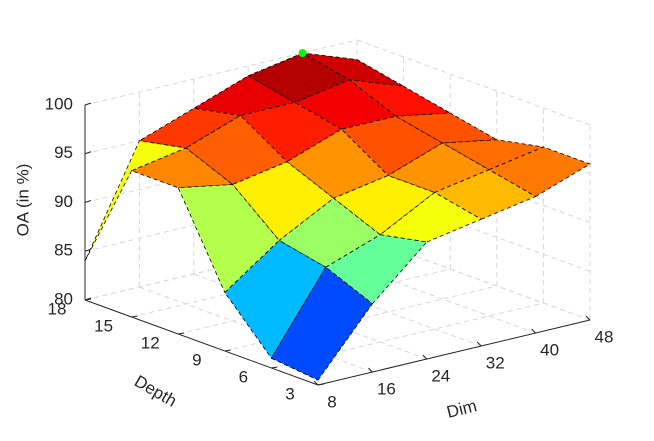 The image size is (654, 441). Describe the element at coordinates (243, 376) in the screenshot. I see `y-tick-label: 6` at that location.